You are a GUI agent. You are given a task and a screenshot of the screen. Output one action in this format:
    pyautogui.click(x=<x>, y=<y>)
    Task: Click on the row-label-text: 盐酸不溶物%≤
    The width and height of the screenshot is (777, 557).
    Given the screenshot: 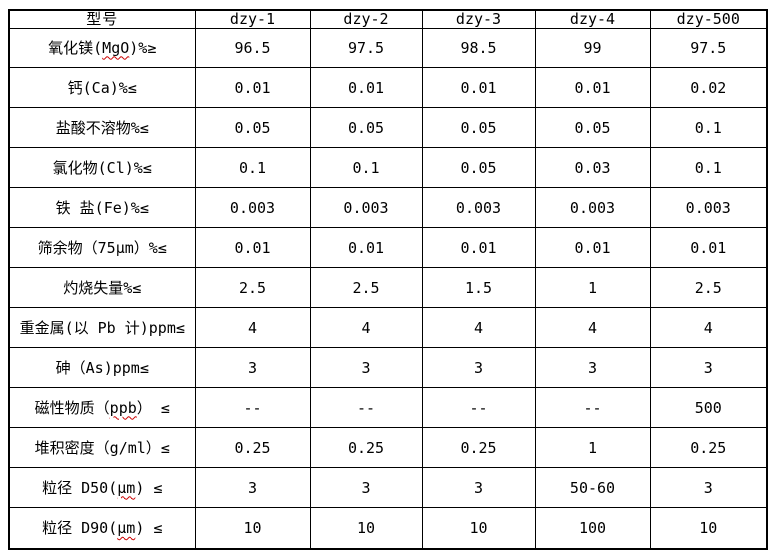 What is the action you would take?
    pyautogui.click(x=102, y=127)
    